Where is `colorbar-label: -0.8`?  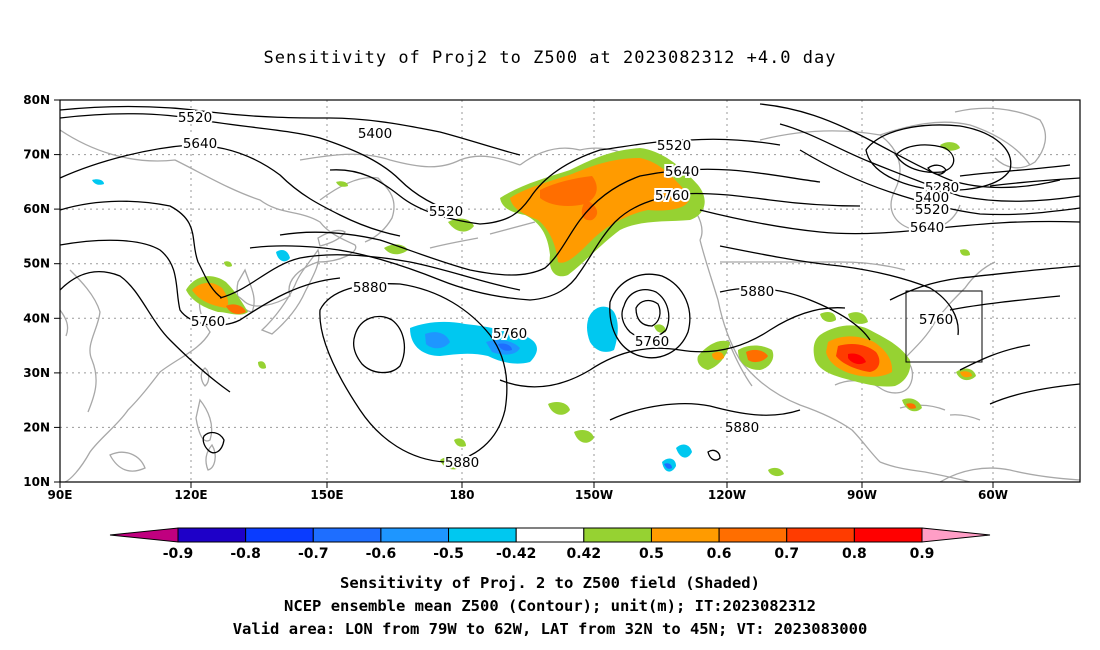 colorbar-label: -0.8 is located at coordinates (245, 554).